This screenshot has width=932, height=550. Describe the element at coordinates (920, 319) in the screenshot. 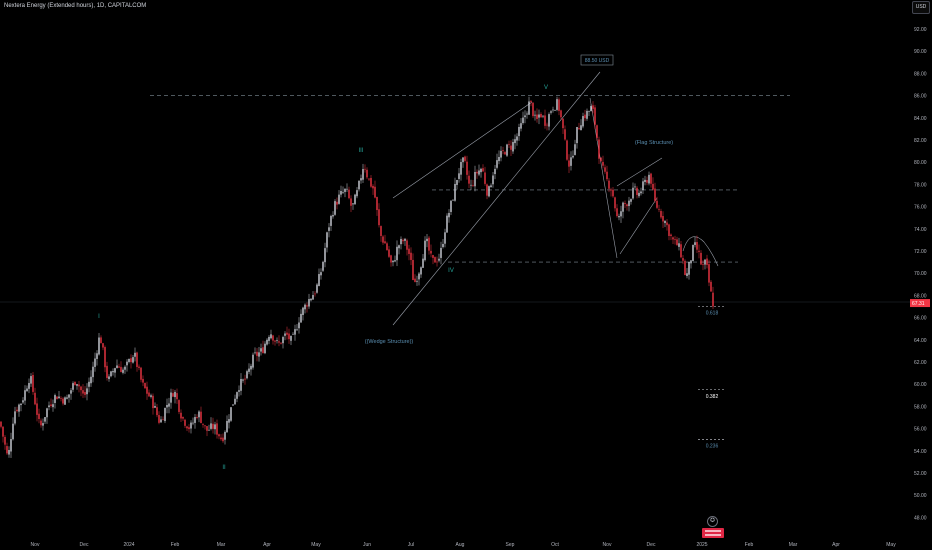

I see `price-tick-label: 66.00` at that location.